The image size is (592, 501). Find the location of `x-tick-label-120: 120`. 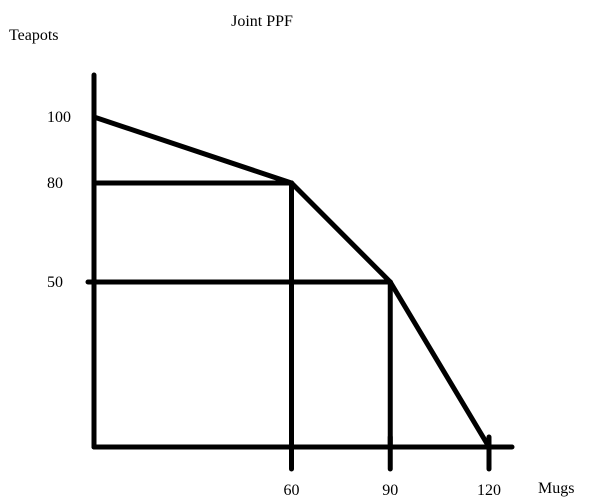

x-tick-label-120: 120 is located at coordinates (489, 490).